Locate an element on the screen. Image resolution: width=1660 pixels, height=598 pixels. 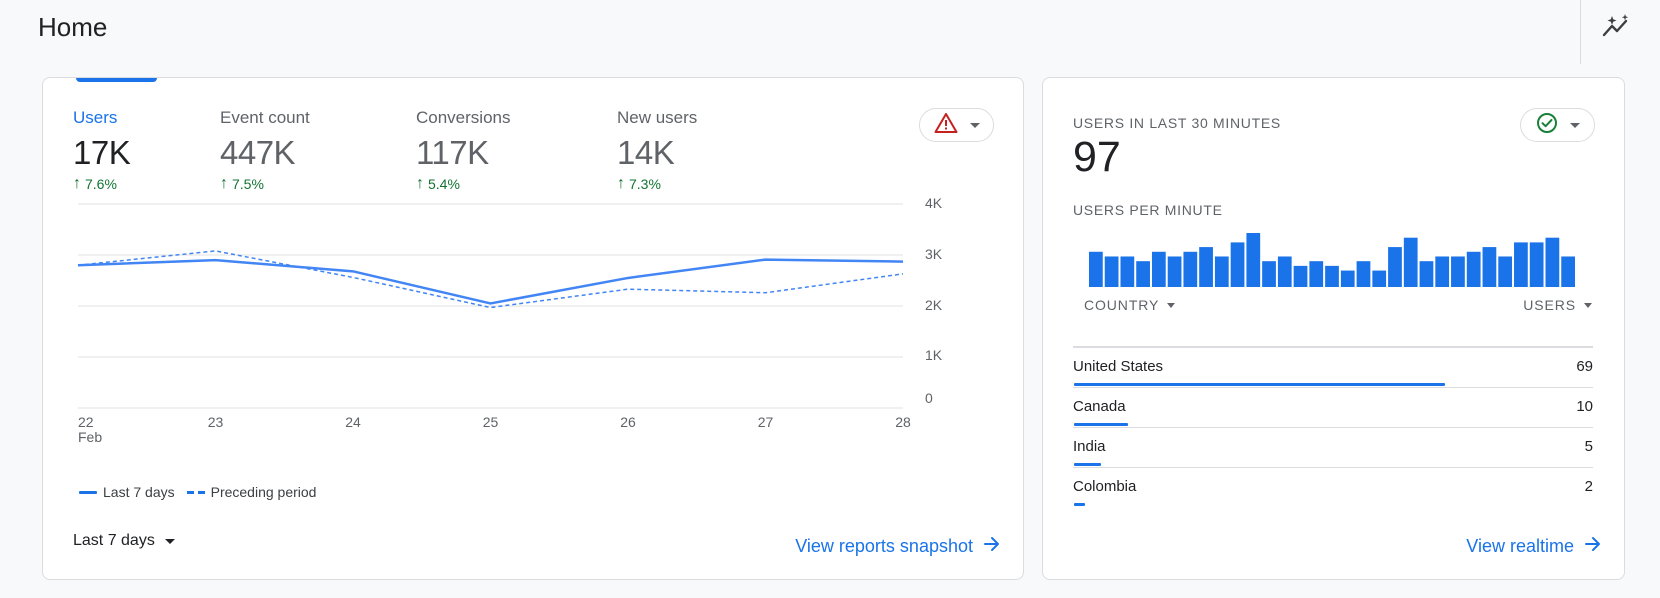
chart-legend: Last 7 days Preceding period is located at coordinates (203, 492).